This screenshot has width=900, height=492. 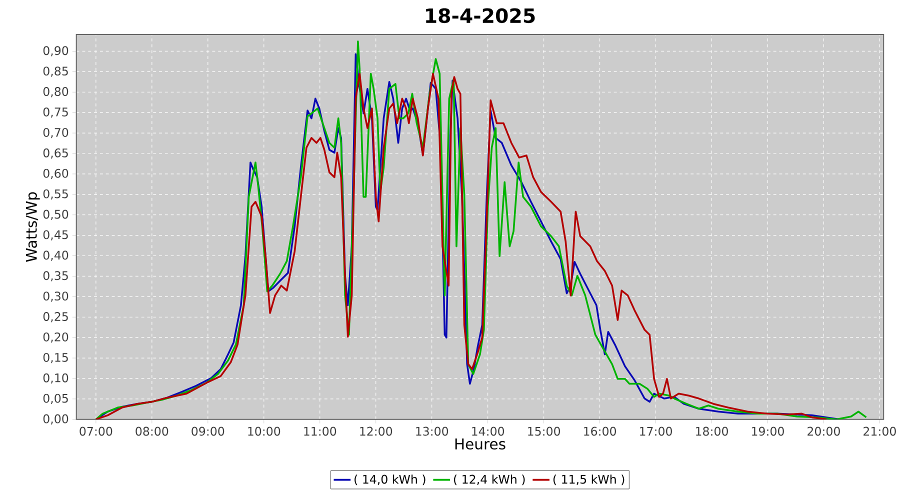 I want to click on y-tick-label: 0,60, so click(x=55, y=173).